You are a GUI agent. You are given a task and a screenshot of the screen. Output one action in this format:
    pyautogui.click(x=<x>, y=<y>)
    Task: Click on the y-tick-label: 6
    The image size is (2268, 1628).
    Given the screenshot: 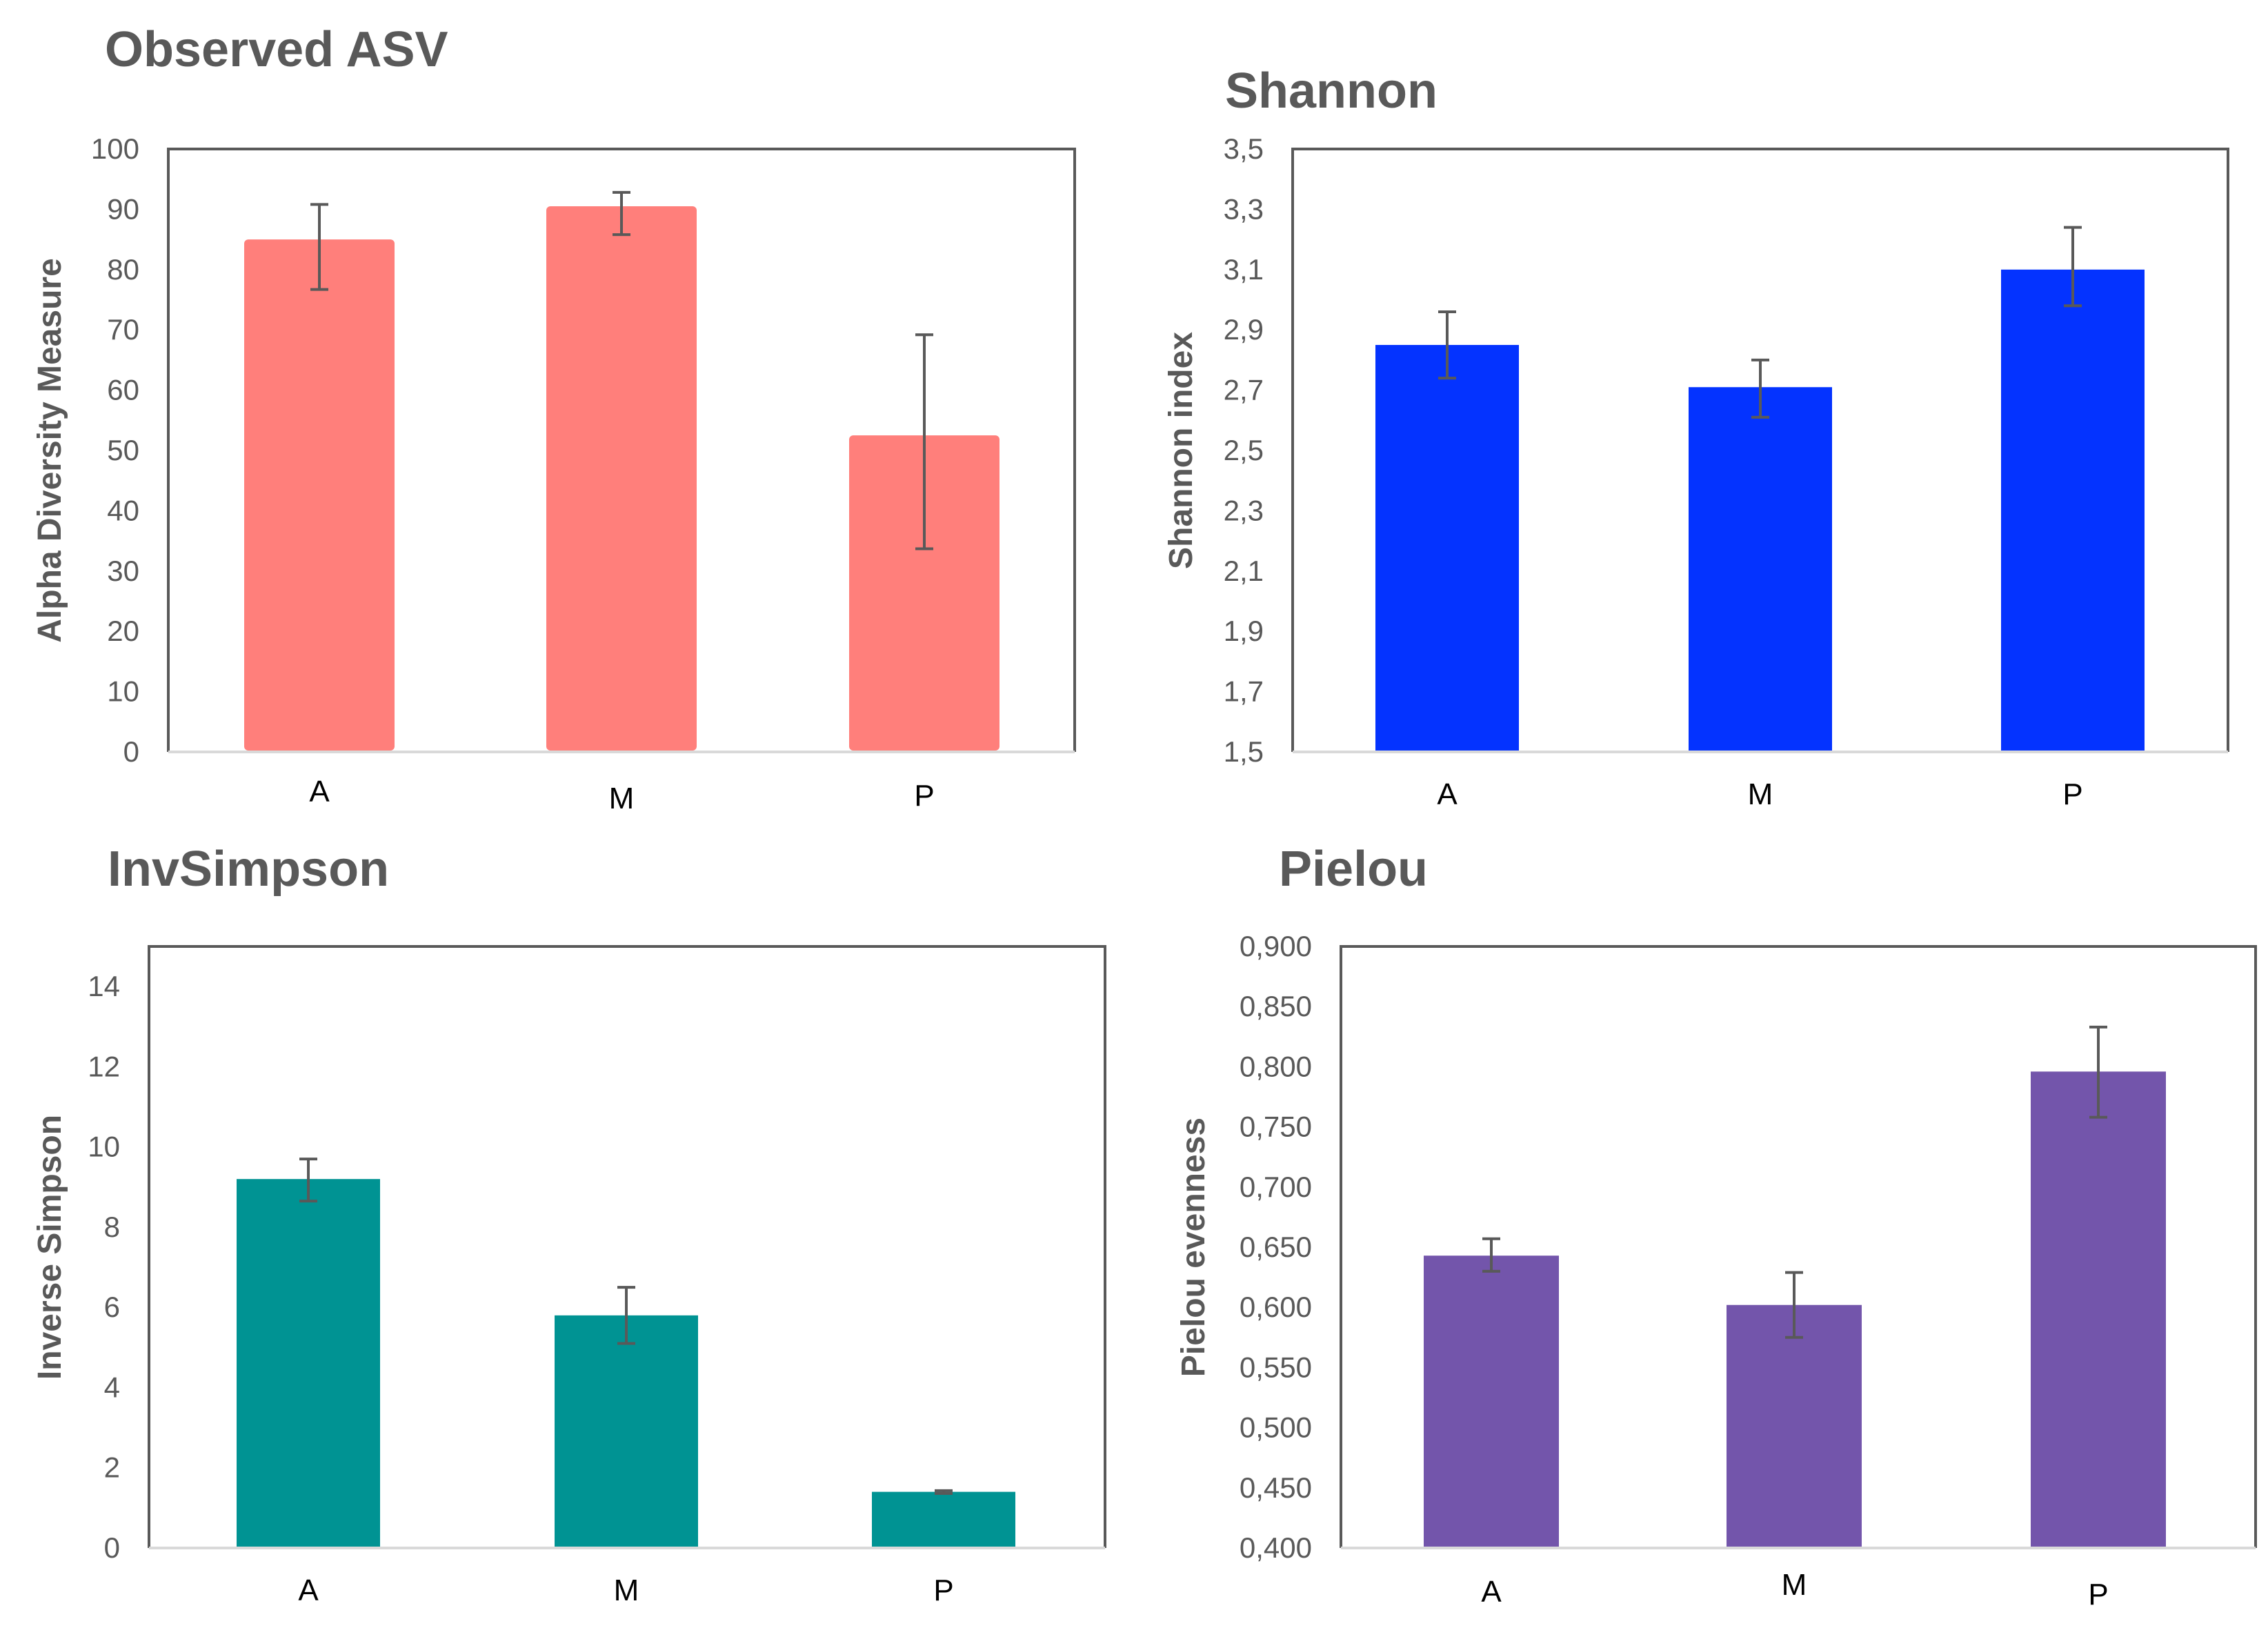 What is the action you would take?
    pyautogui.click(x=112, y=1307)
    